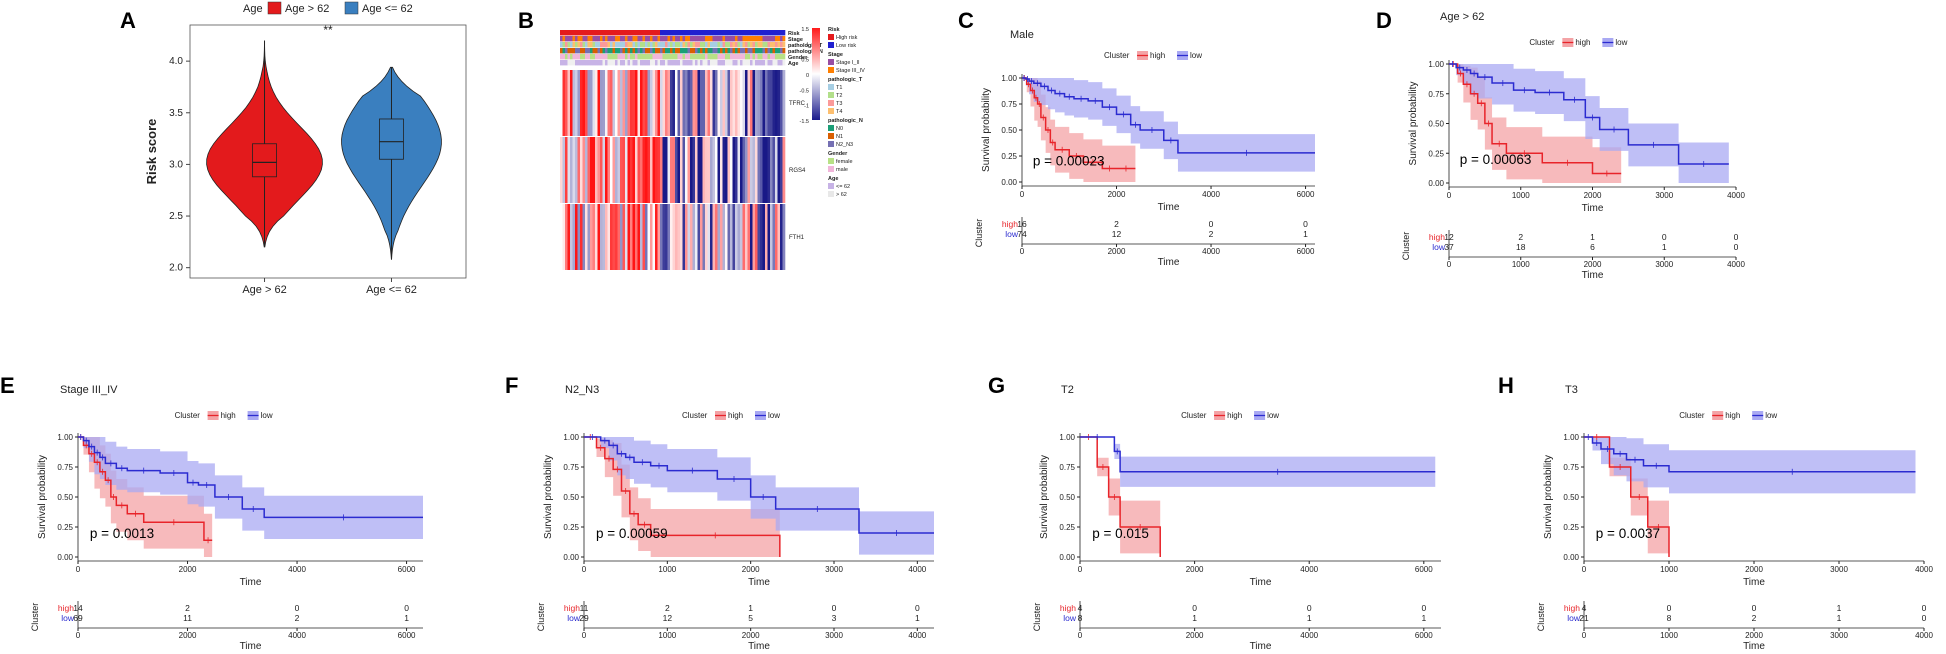 The image size is (1946, 654). Describe the element at coordinates (1496, 159) in the screenshot. I see `p-value: p = 0.00063` at that location.